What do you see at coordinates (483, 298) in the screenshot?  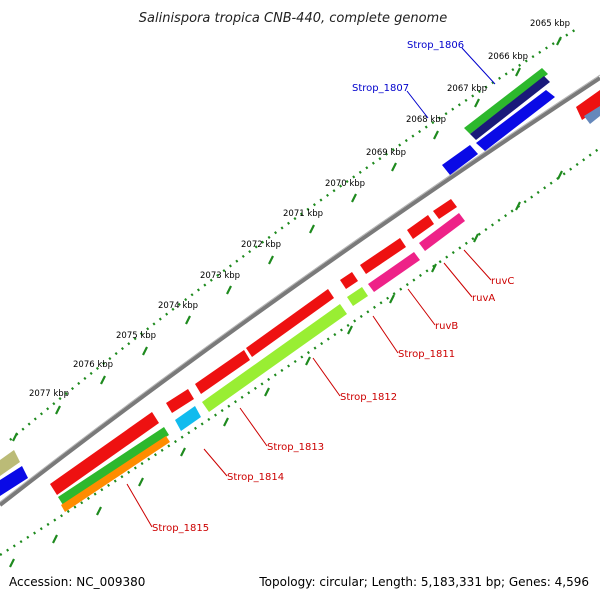 I see `label-ruva: ruvA` at bounding box center [483, 298].